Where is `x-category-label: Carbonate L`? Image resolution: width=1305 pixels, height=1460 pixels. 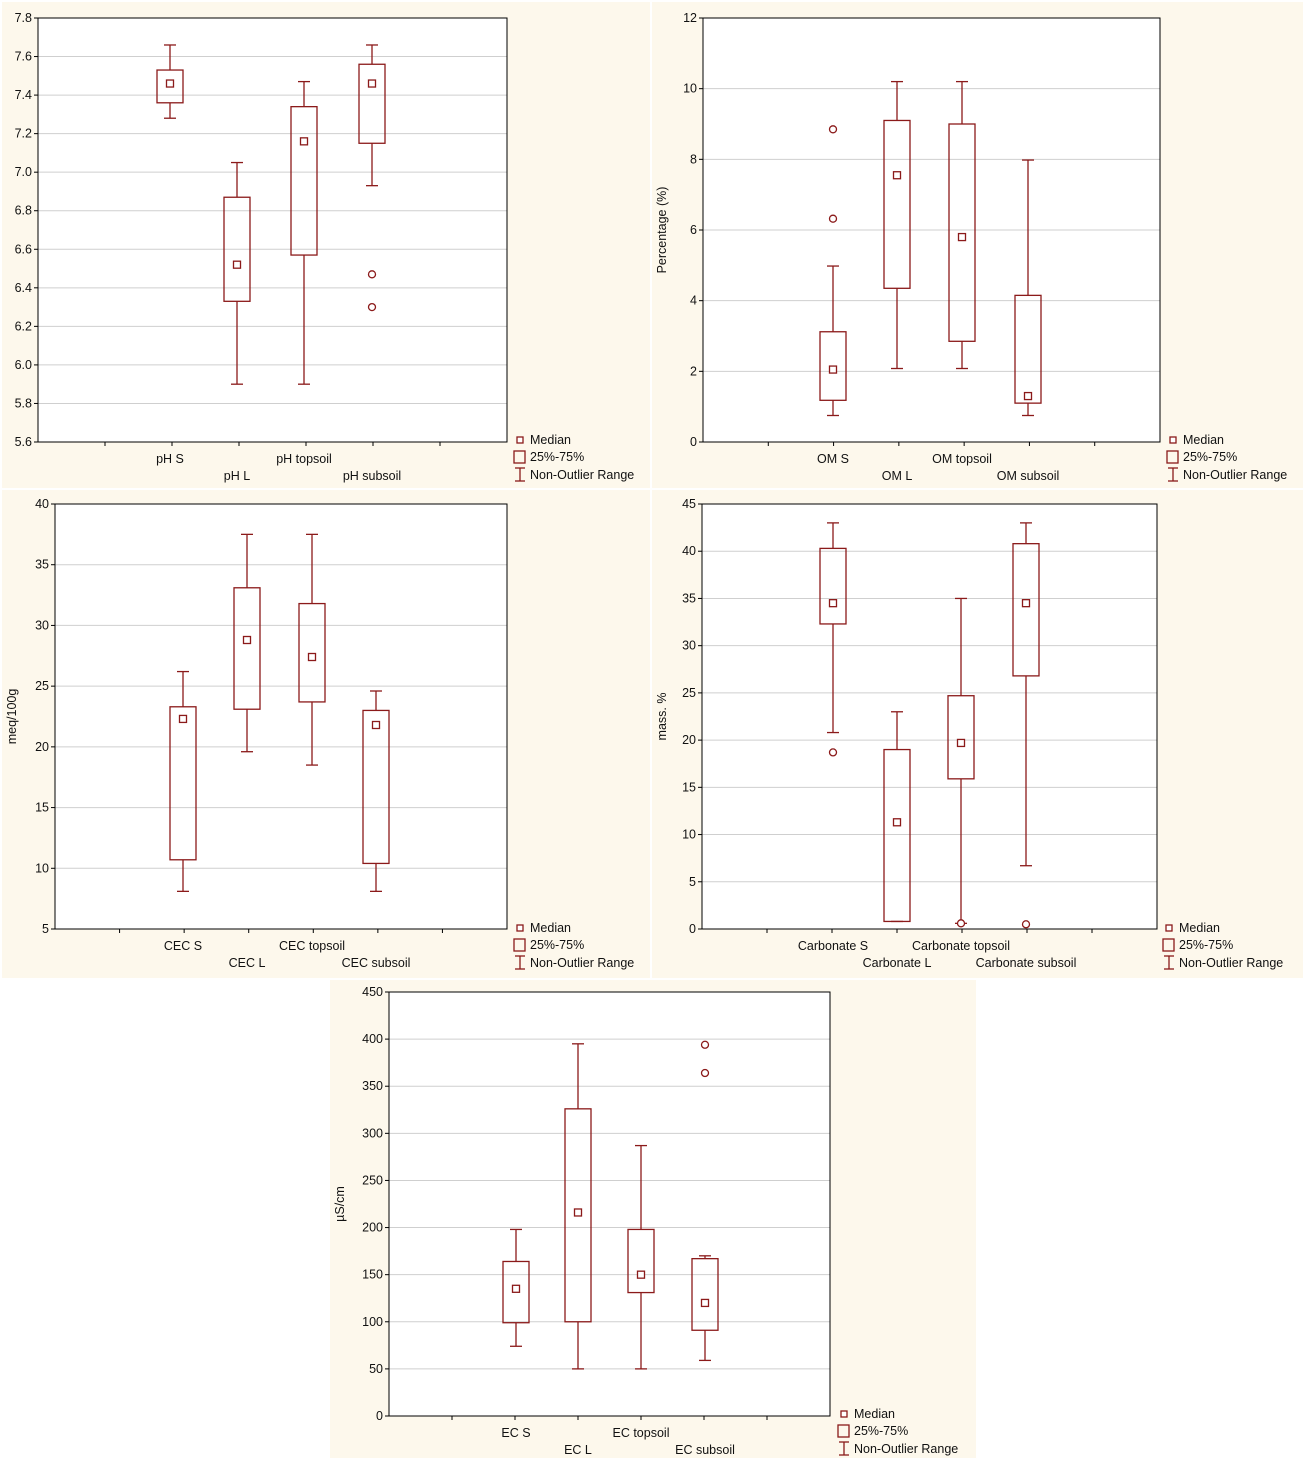 x-category-label: Carbonate L is located at coordinates (897, 963).